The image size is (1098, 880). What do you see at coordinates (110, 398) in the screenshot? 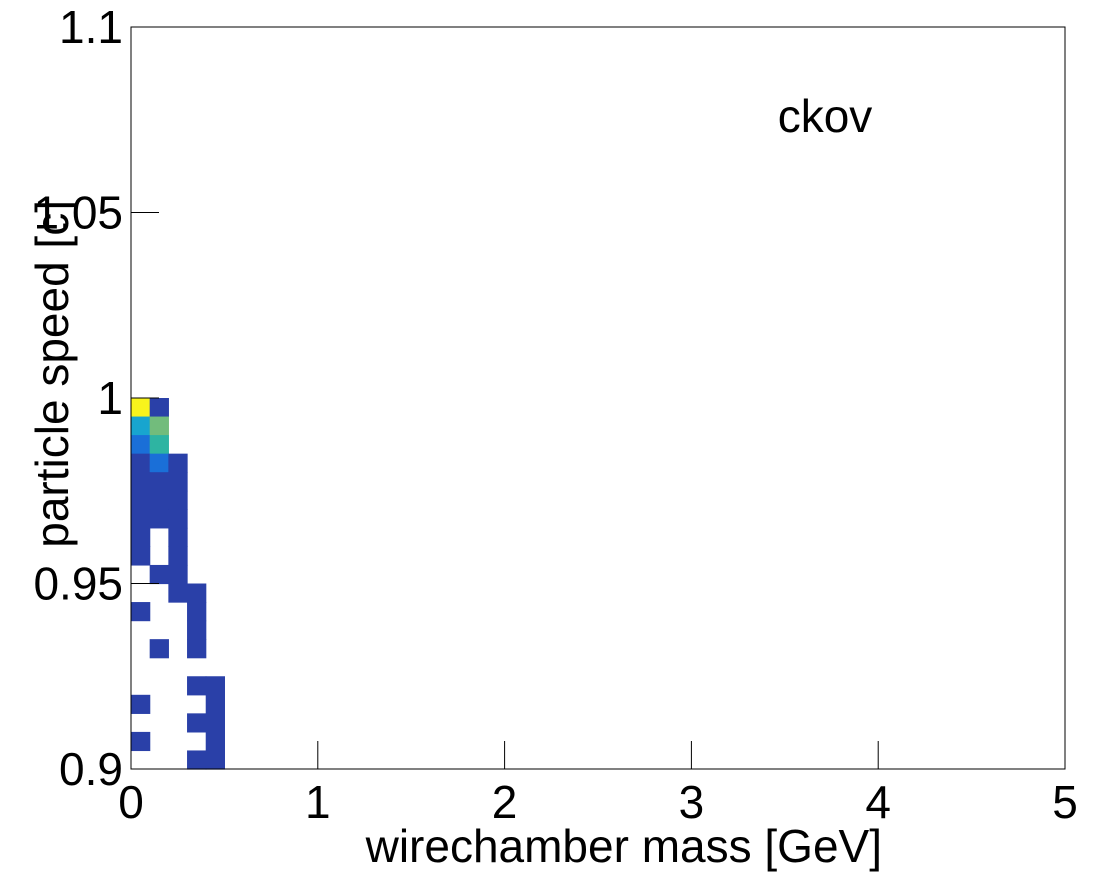
I see `y-tick-label: 1` at bounding box center [110, 398].